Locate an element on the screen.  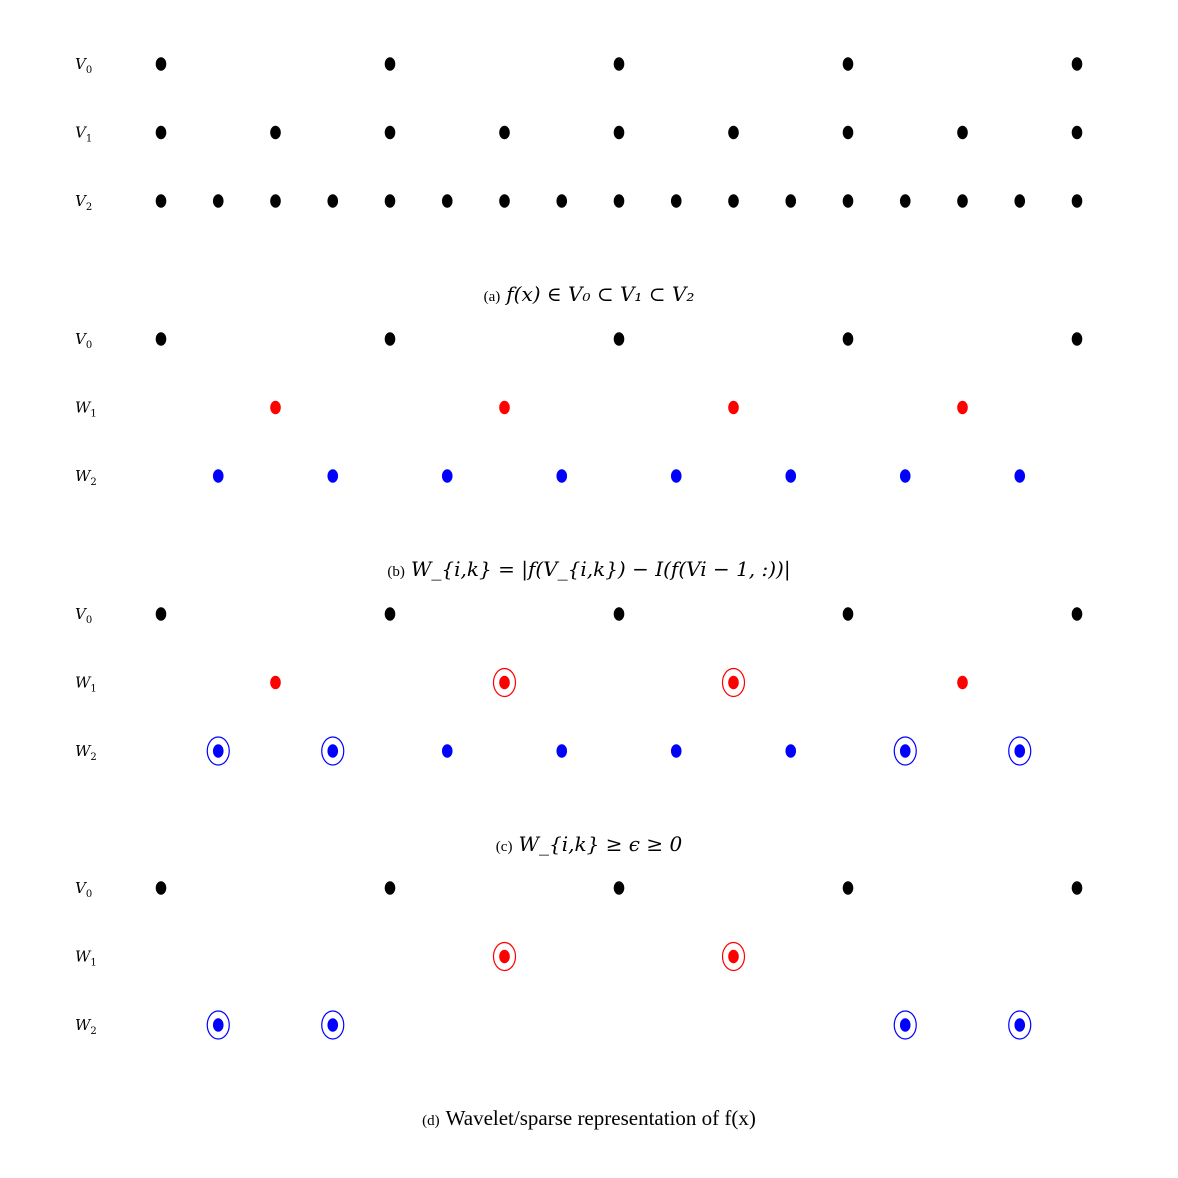
caption-tag: (b) is located at coordinates (396, 572).